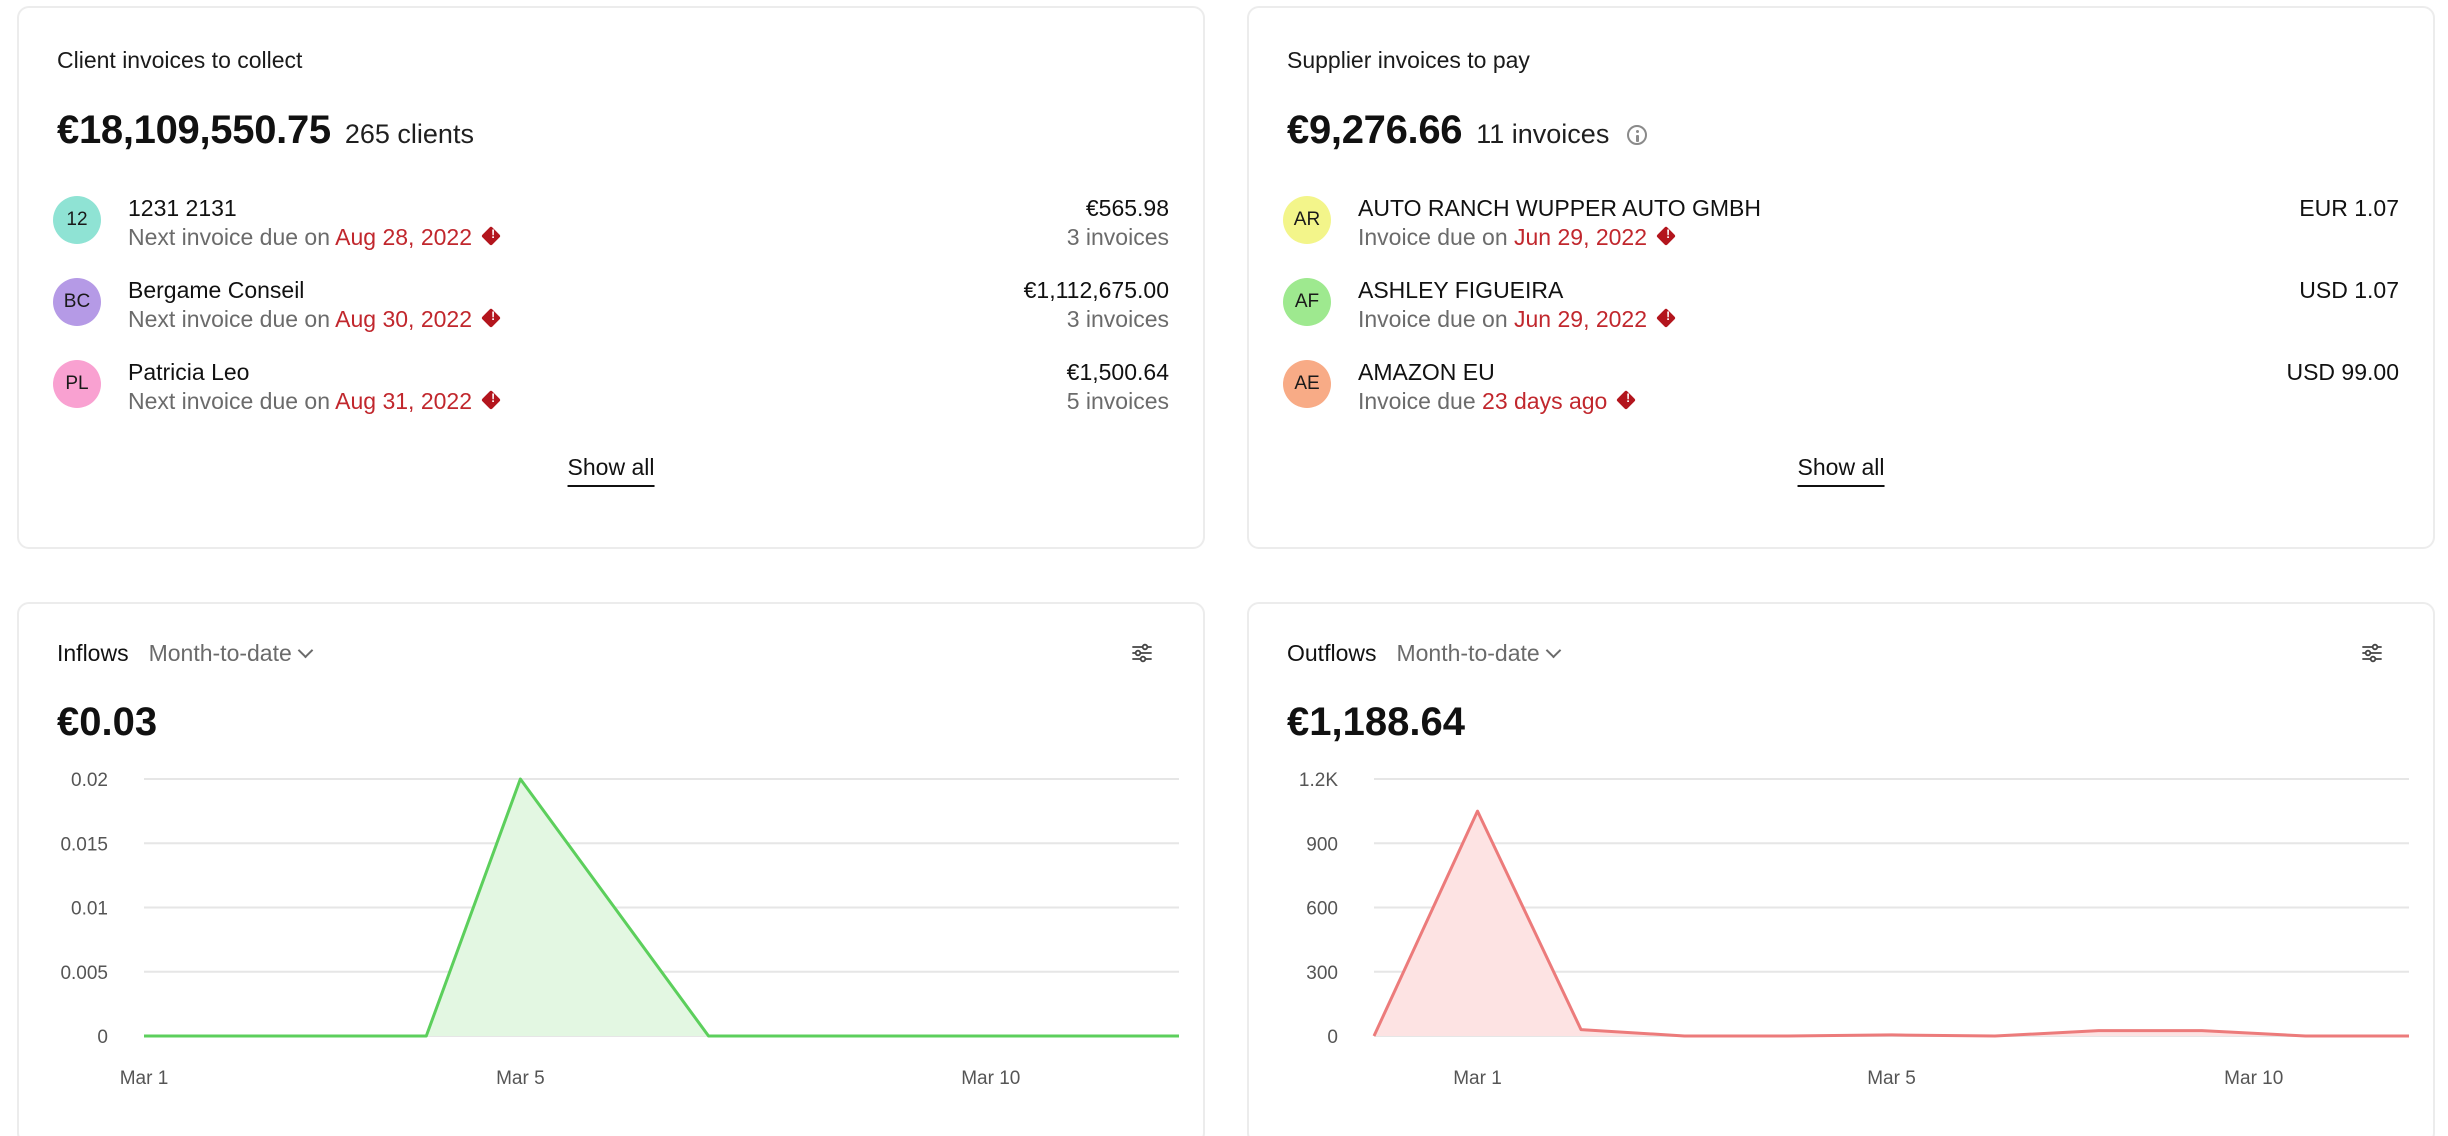  I want to click on due-date: Aug 31, 2022, so click(403, 401).